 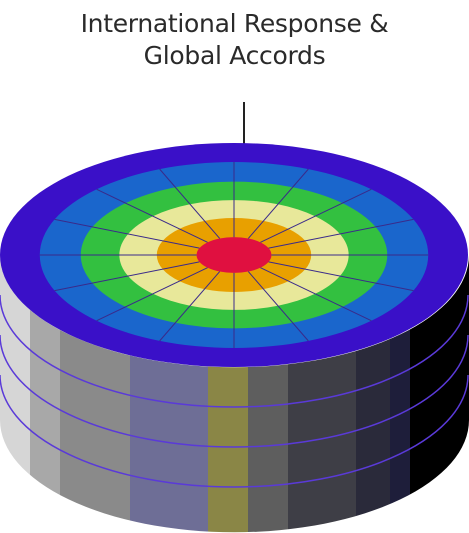 What do you see at coordinates (234, 40) in the screenshot?
I see `diagram-title: International Response & Global Accords` at bounding box center [234, 40].